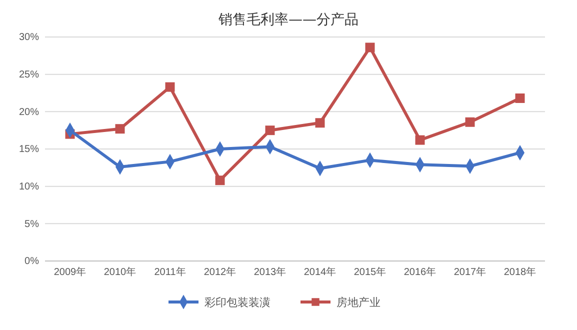  I want to click on x-tick-label: 2017年, so click(470, 272).